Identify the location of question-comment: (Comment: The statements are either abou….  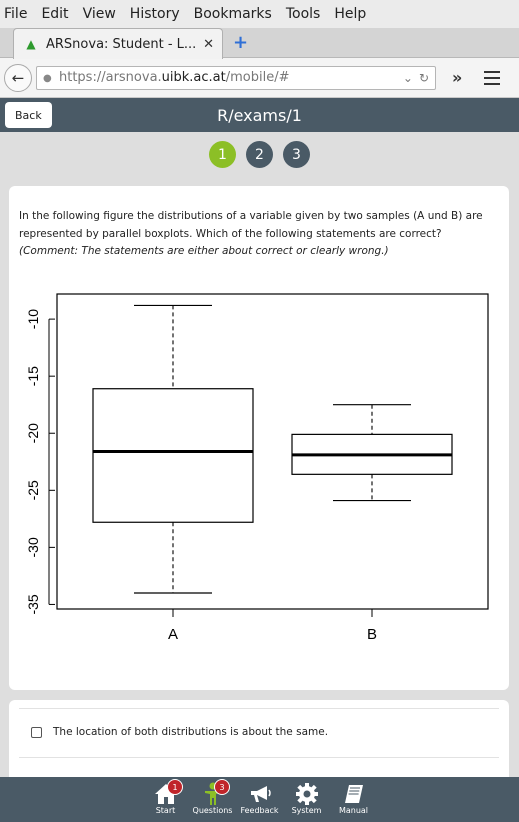
(204, 251).